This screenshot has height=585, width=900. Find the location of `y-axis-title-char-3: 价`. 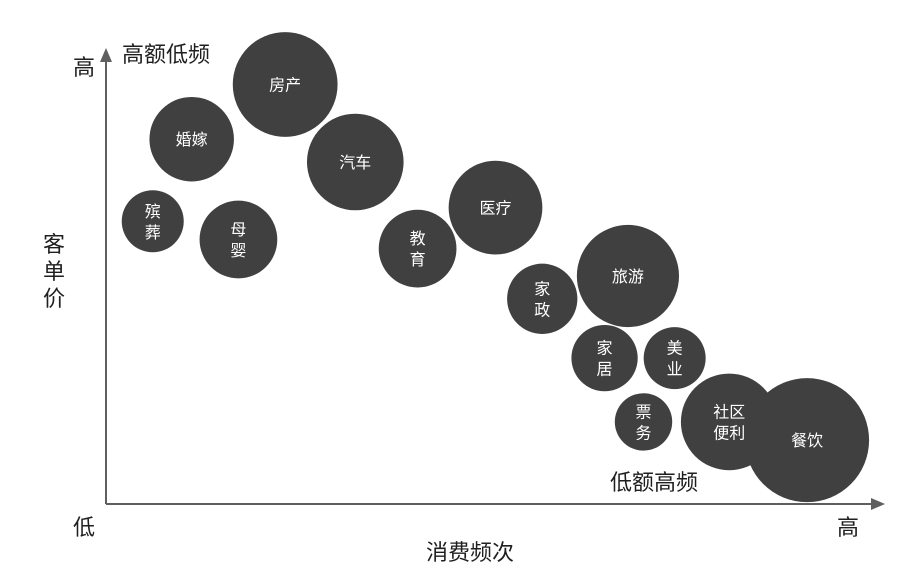

y-axis-title-char-3: 价 is located at coordinates (54, 299).